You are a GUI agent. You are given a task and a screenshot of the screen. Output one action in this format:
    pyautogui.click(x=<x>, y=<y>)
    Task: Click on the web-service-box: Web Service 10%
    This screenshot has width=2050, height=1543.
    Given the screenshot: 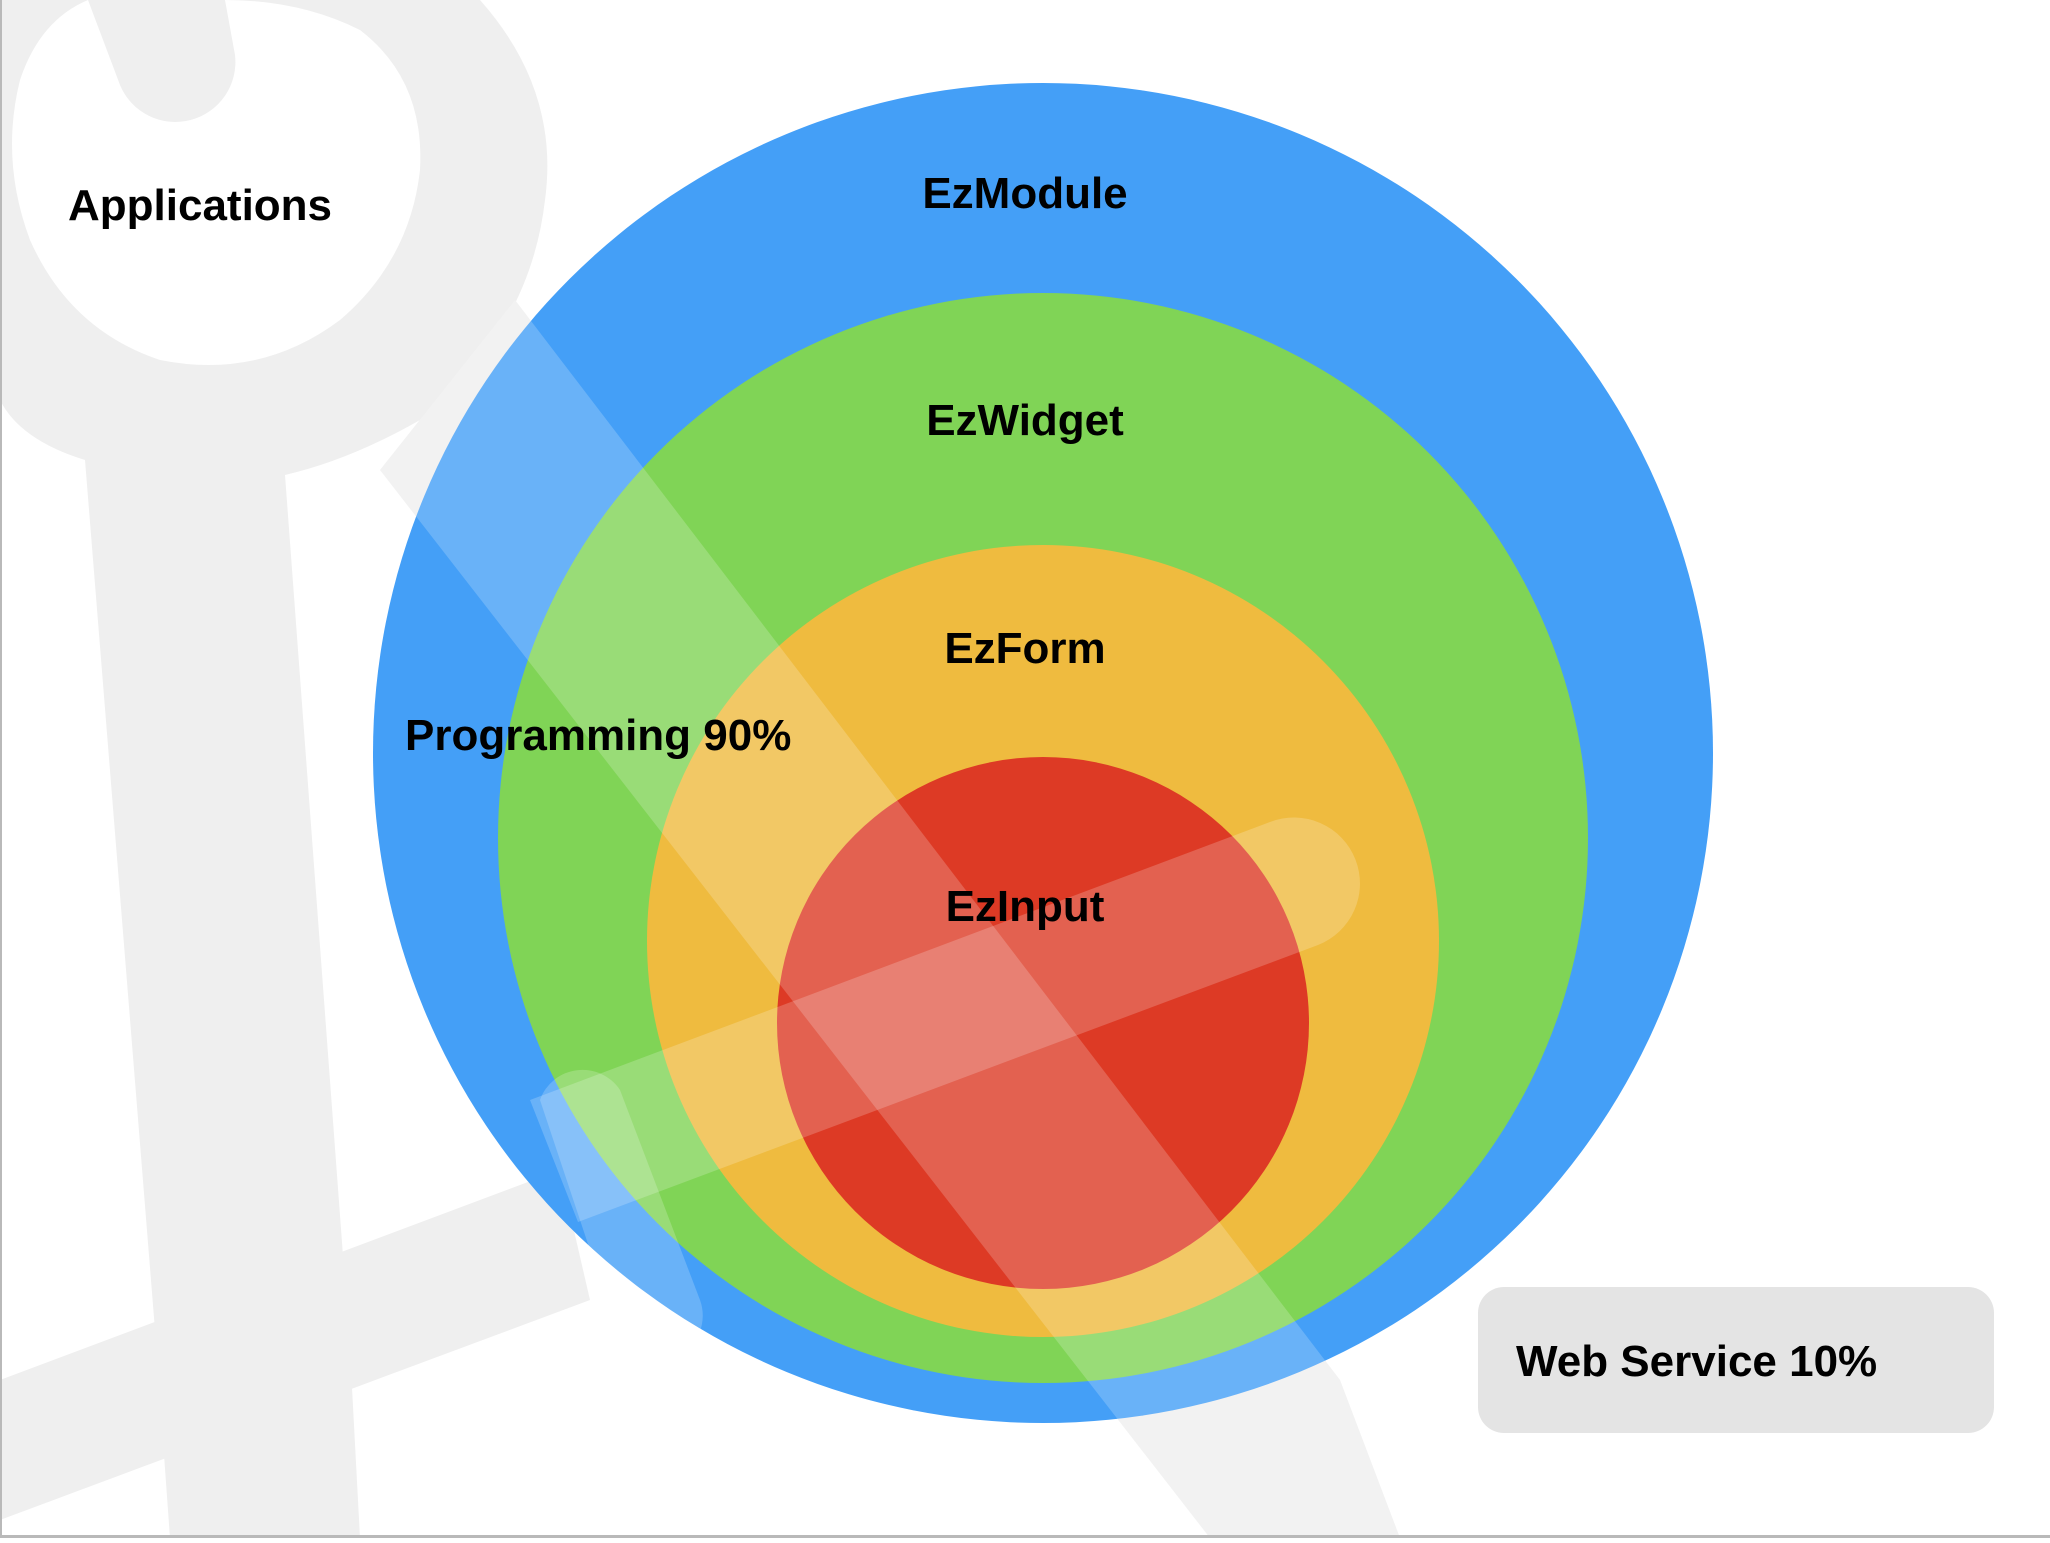 What is the action you would take?
    pyautogui.click(x=1736, y=1360)
    